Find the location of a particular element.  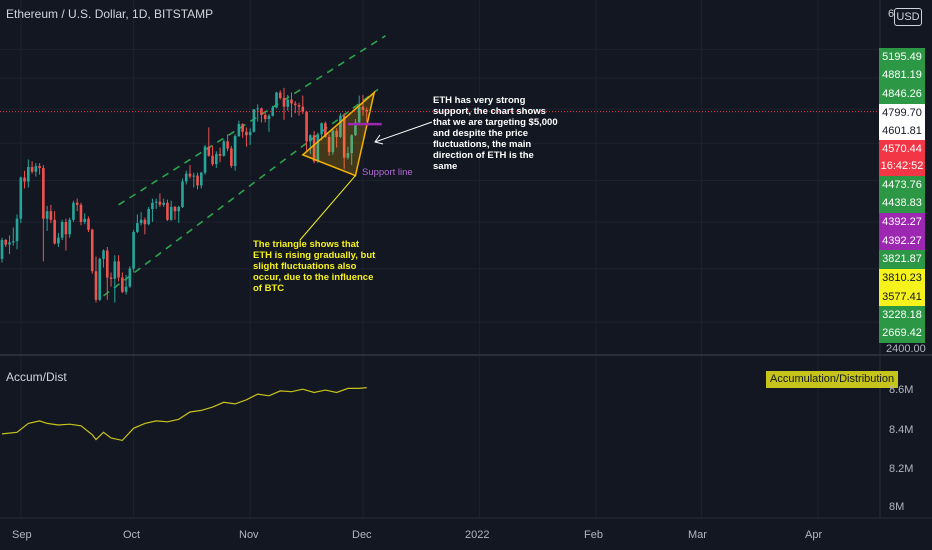

trend-channel is located at coordinates (244, 166).